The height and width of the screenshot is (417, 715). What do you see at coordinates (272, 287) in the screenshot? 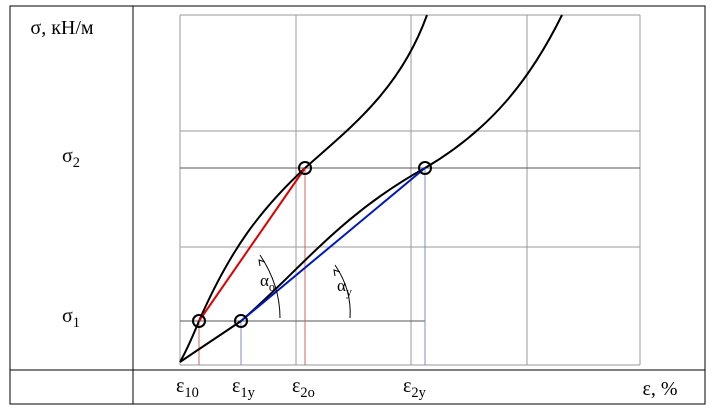
I see `subscript: o` at bounding box center [272, 287].